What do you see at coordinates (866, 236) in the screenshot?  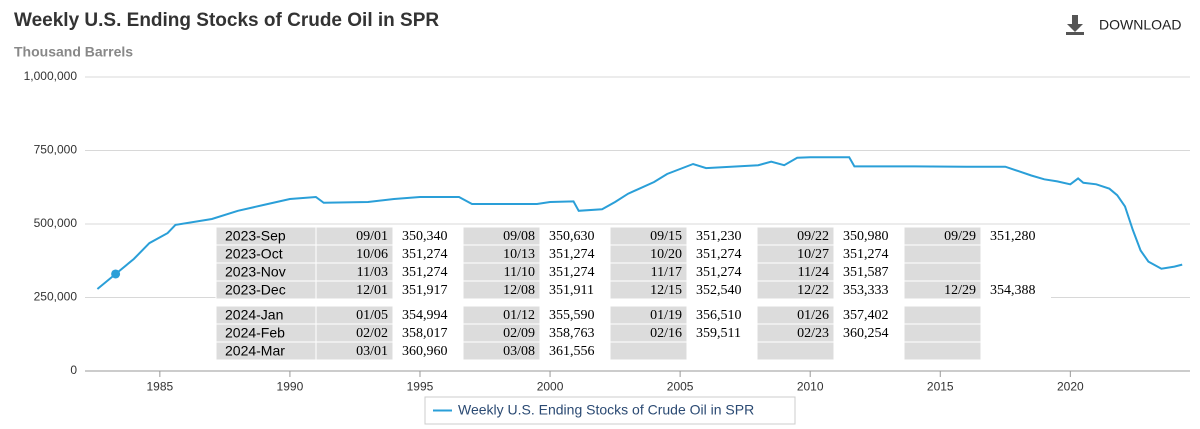 I see `value-label: 350,980` at bounding box center [866, 236].